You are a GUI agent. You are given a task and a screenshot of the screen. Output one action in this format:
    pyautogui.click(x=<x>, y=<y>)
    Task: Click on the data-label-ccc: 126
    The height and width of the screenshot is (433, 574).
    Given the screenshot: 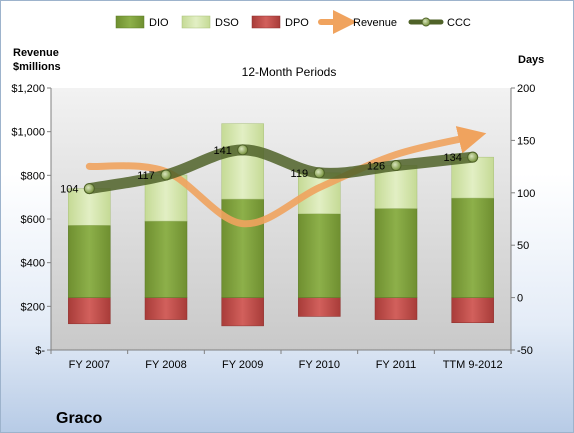 What is the action you would take?
    pyautogui.click(x=376, y=167)
    